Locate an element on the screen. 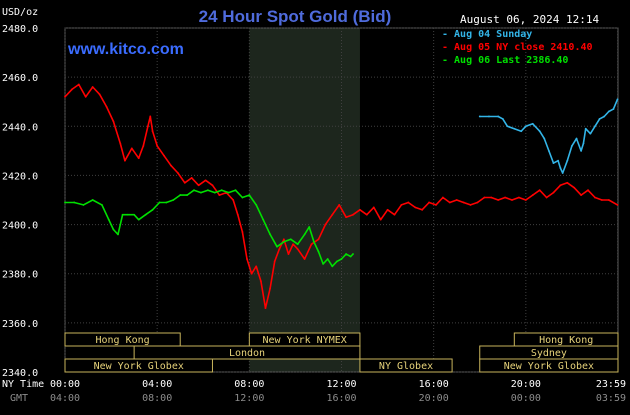 The image size is (630, 415). x-axis-primary-label: NY Time is located at coordinates (23, 384).